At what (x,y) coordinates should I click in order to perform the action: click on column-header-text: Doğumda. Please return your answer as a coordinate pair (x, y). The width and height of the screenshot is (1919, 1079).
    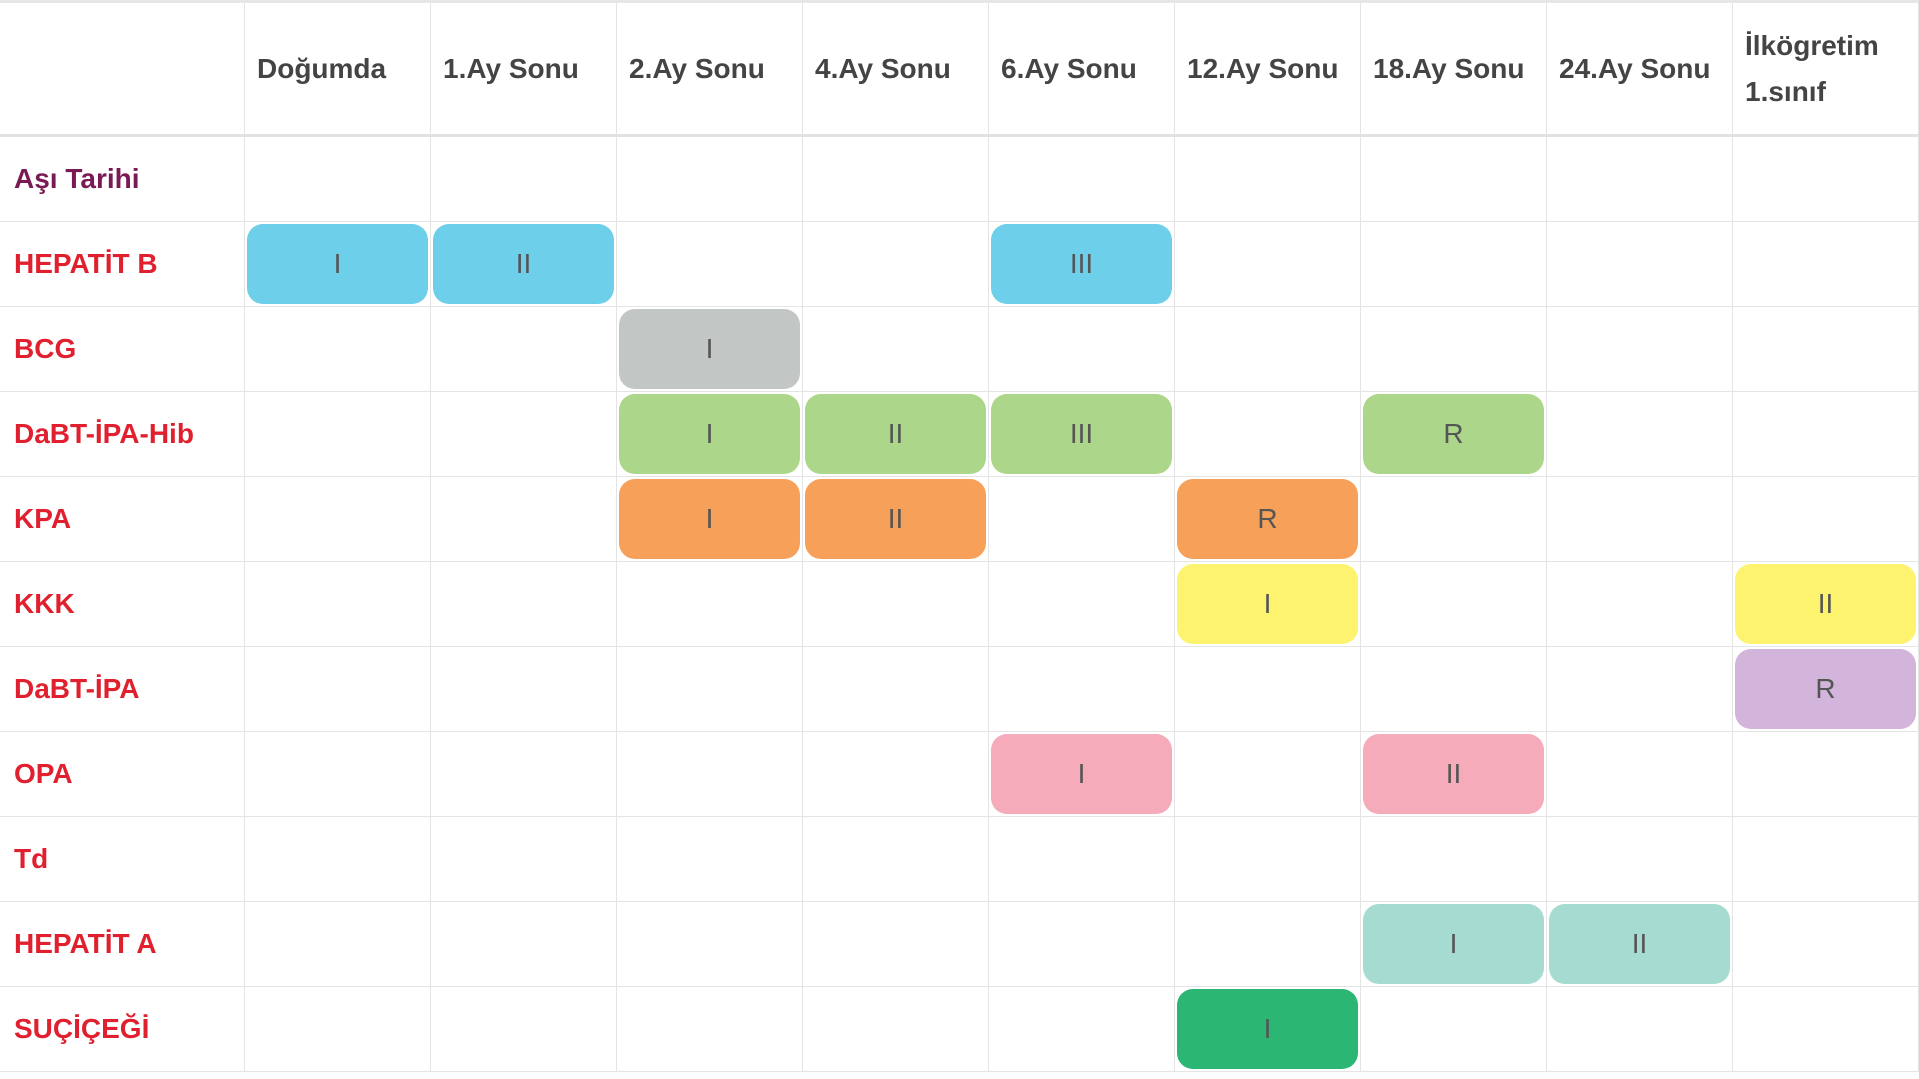
    Looking at the image, I should click on (322, 68).